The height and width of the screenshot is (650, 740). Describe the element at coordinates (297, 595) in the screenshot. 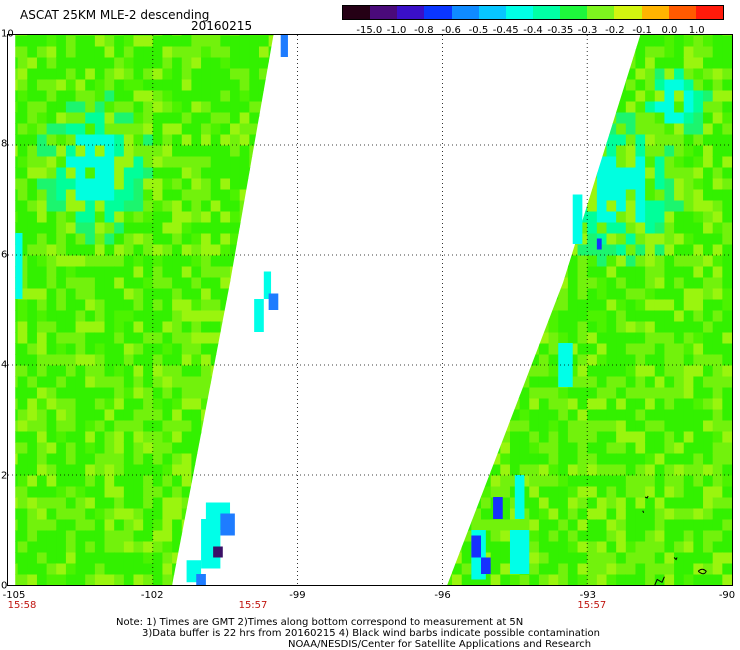

I see `longitude-label: -99` at that location.